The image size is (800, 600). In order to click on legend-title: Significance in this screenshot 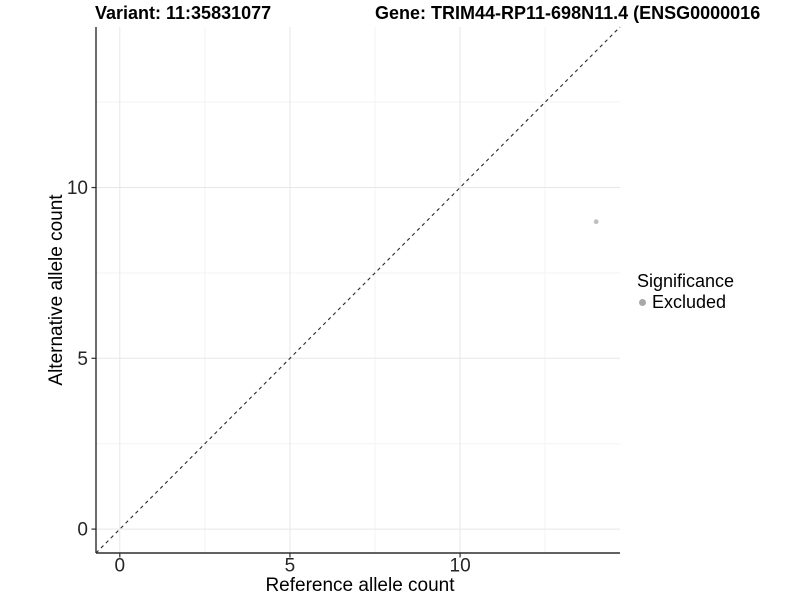, I will do `click(686, 281)`.